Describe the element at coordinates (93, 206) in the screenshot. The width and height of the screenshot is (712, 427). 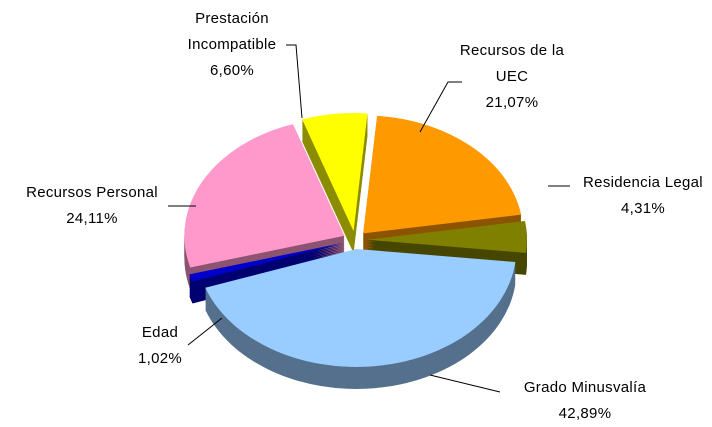
I see `data-label: Recursos Personal 24,11%` at that location.